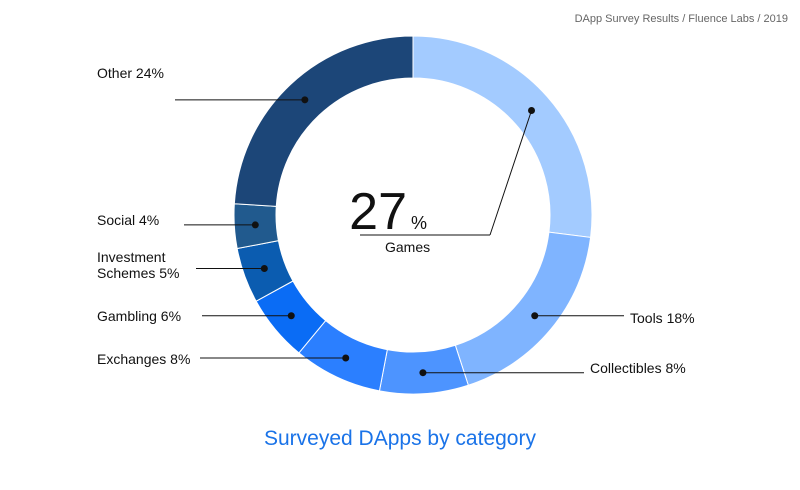 This screenshot has height=490, width=800. I want to click on label-collectibles-line: Collectibles 8%, so click(638, 368).